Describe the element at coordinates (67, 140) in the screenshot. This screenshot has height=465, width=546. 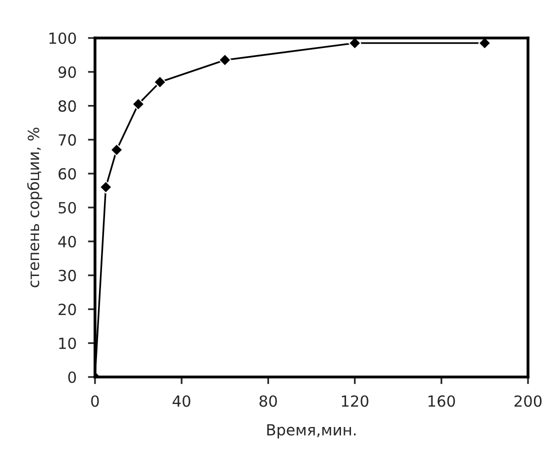
I see `y-tick-label: 70` at that location.